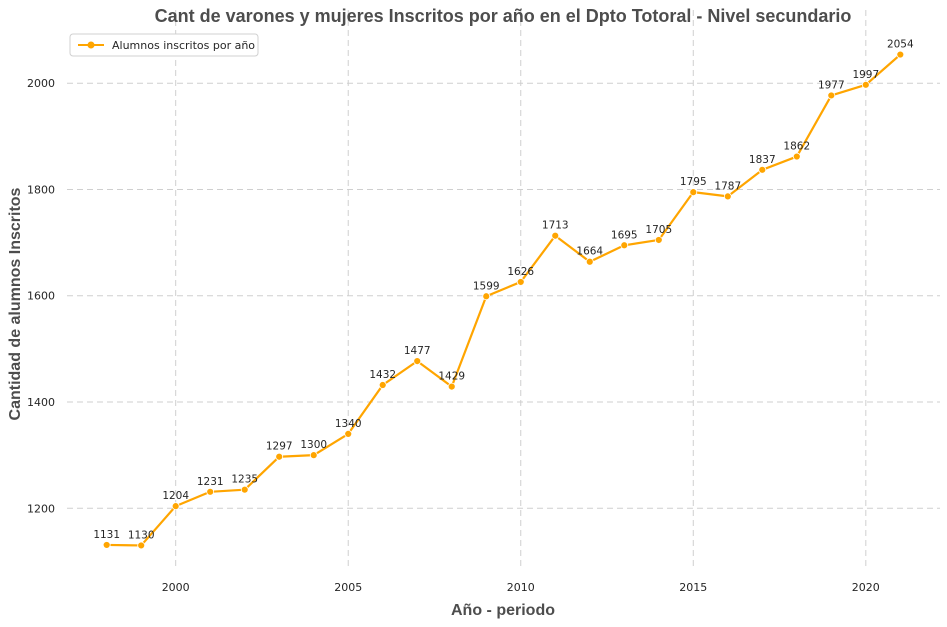 The height and width of the screenshot is (627, 947). What do you see at coordinates (521, 587) in the screenshot?
I see `x-tick-label: 2010` at bounding box center [521, 587].